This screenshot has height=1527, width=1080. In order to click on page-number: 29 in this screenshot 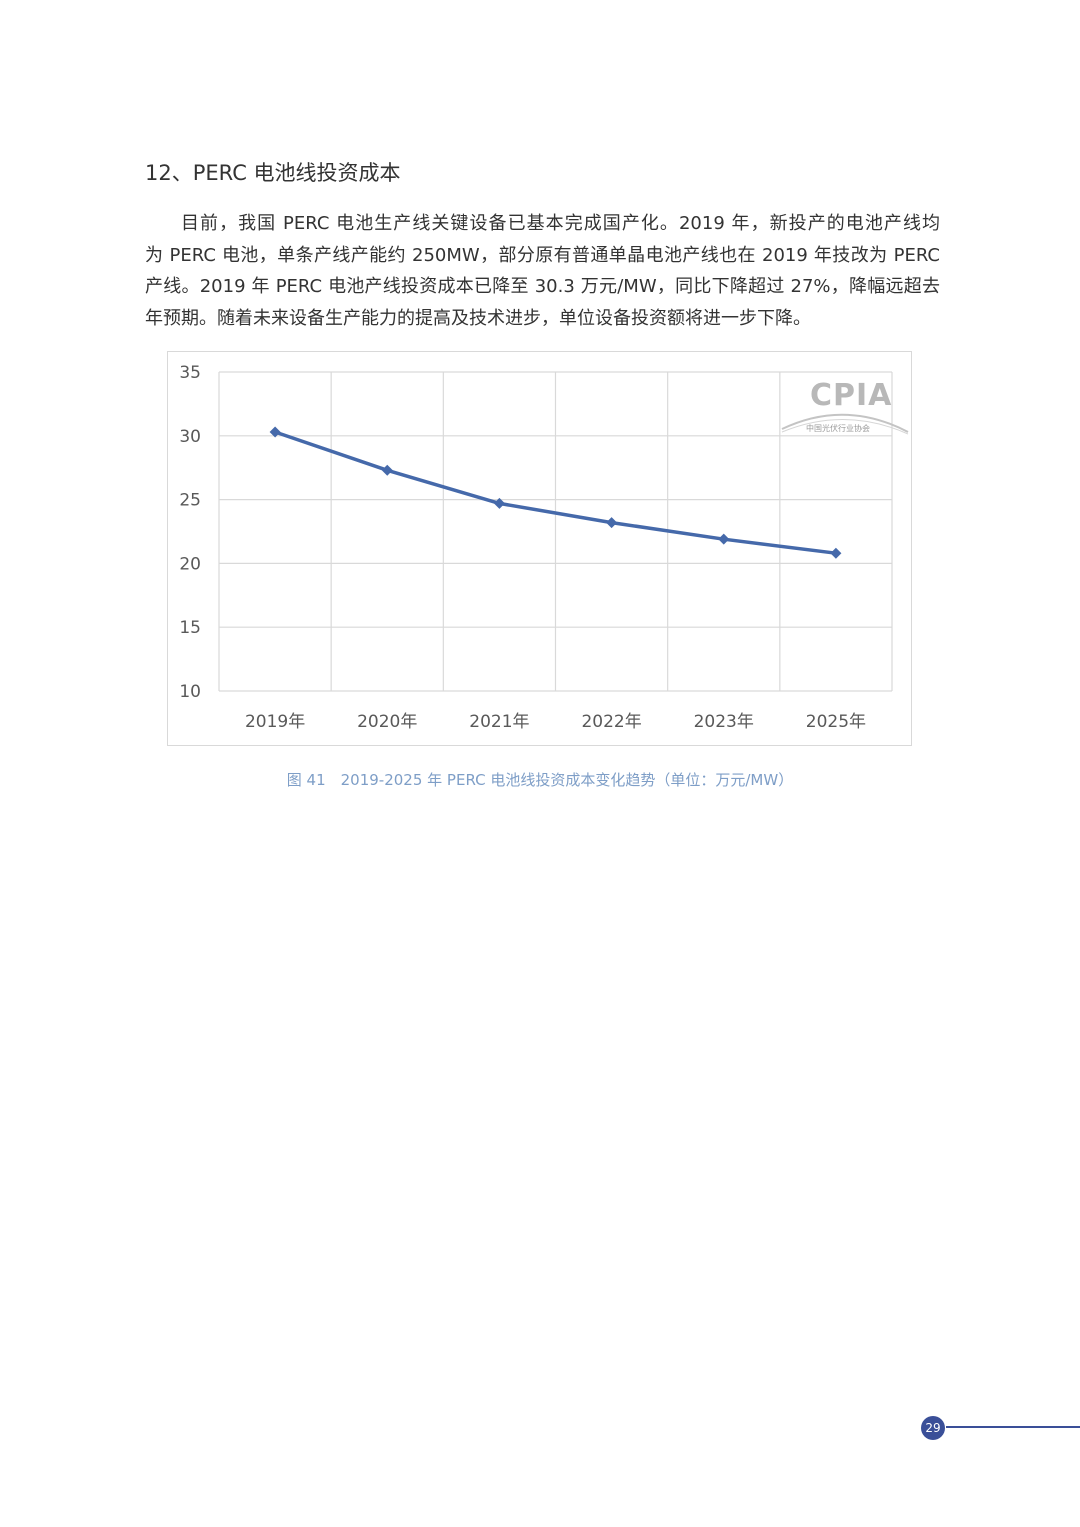, I will do `click(933, 1428)`.